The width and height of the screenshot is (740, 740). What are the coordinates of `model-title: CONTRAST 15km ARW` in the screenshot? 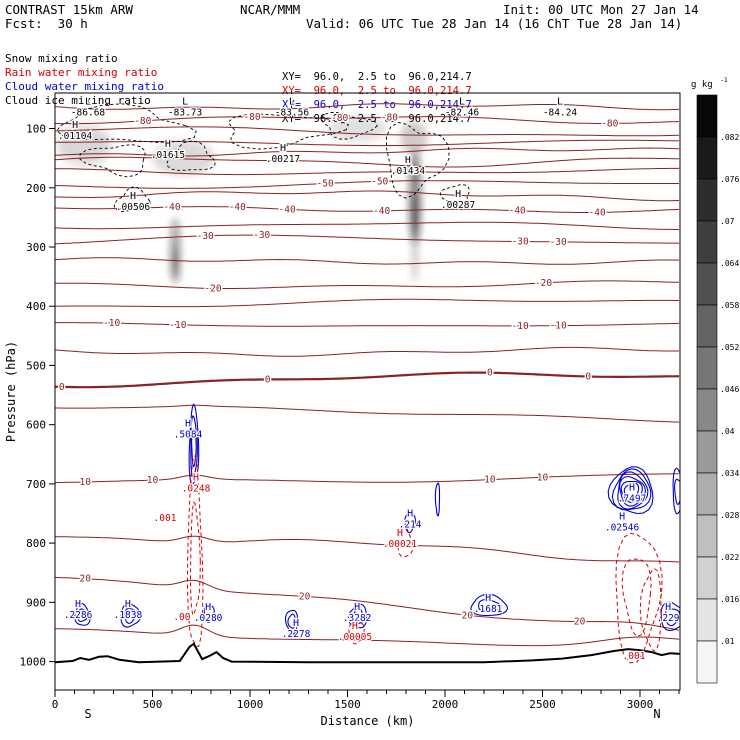 It's located at (69, 9).